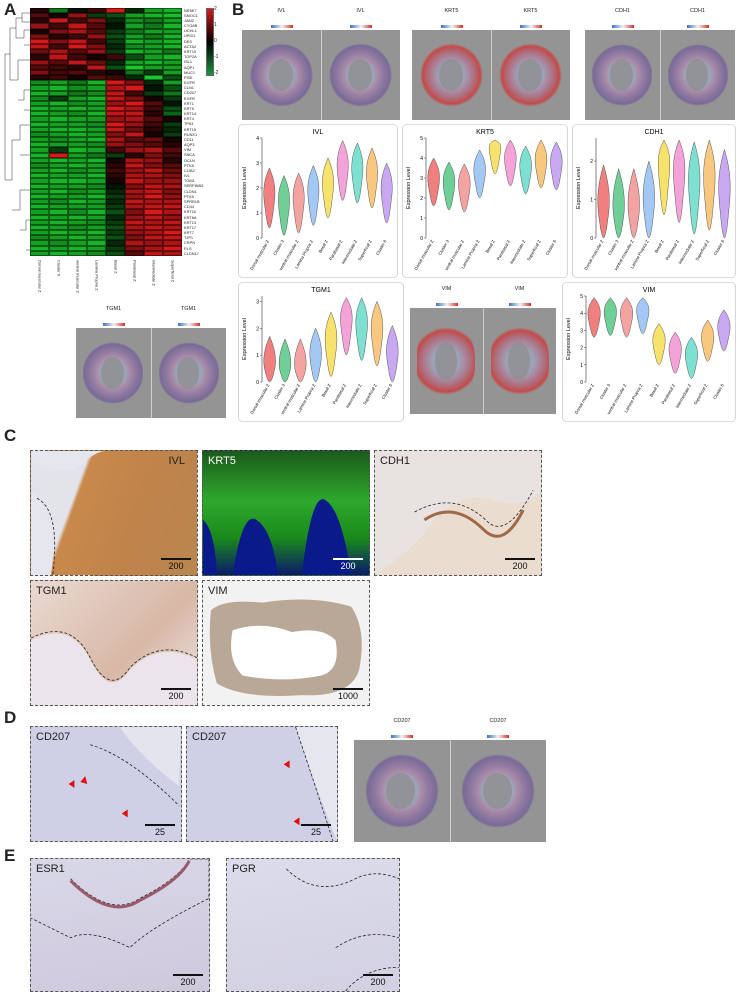 The height and width of the screenshot is (999, 738). I want to click on heatmap-gene-label: KRT7, so click(189, 233).